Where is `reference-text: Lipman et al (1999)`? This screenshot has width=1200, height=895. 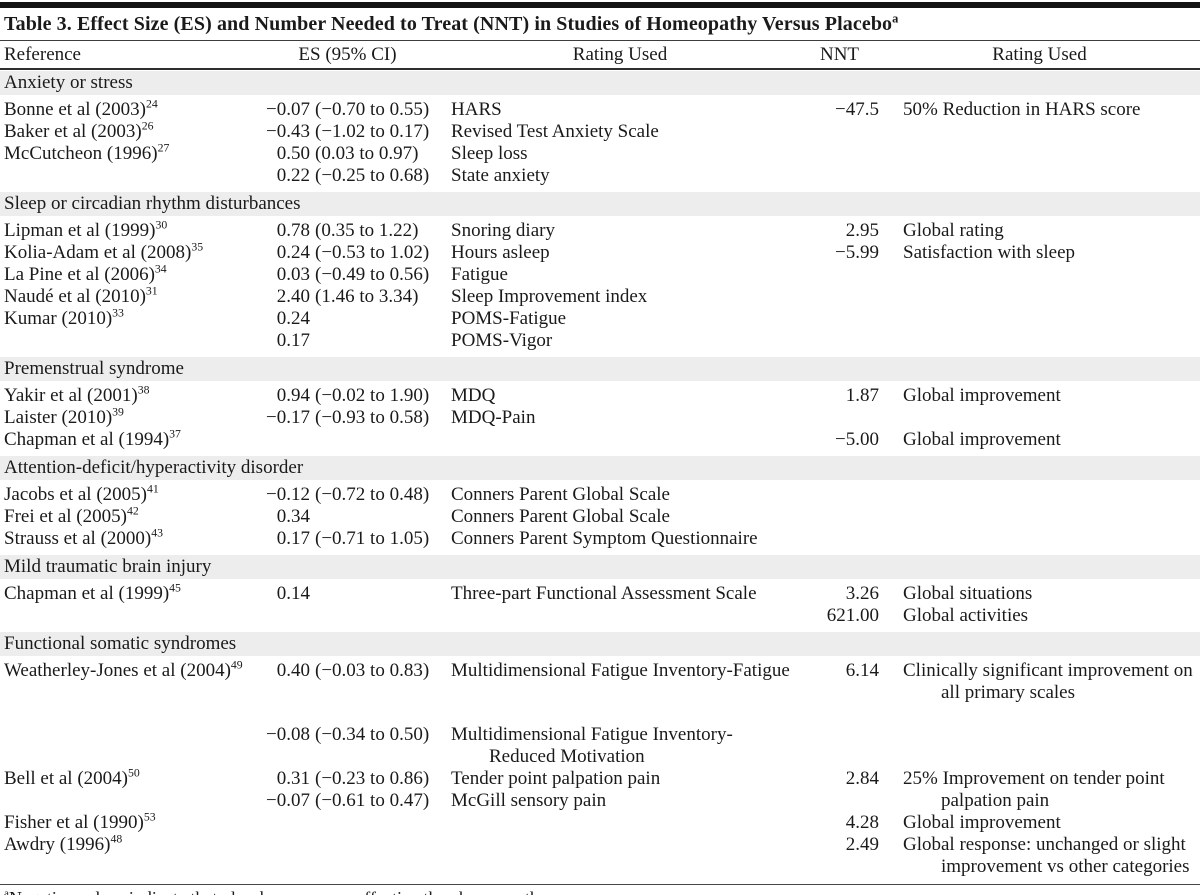 reference-text: Lipman et al (1999) is located at coordinates (80, 230).